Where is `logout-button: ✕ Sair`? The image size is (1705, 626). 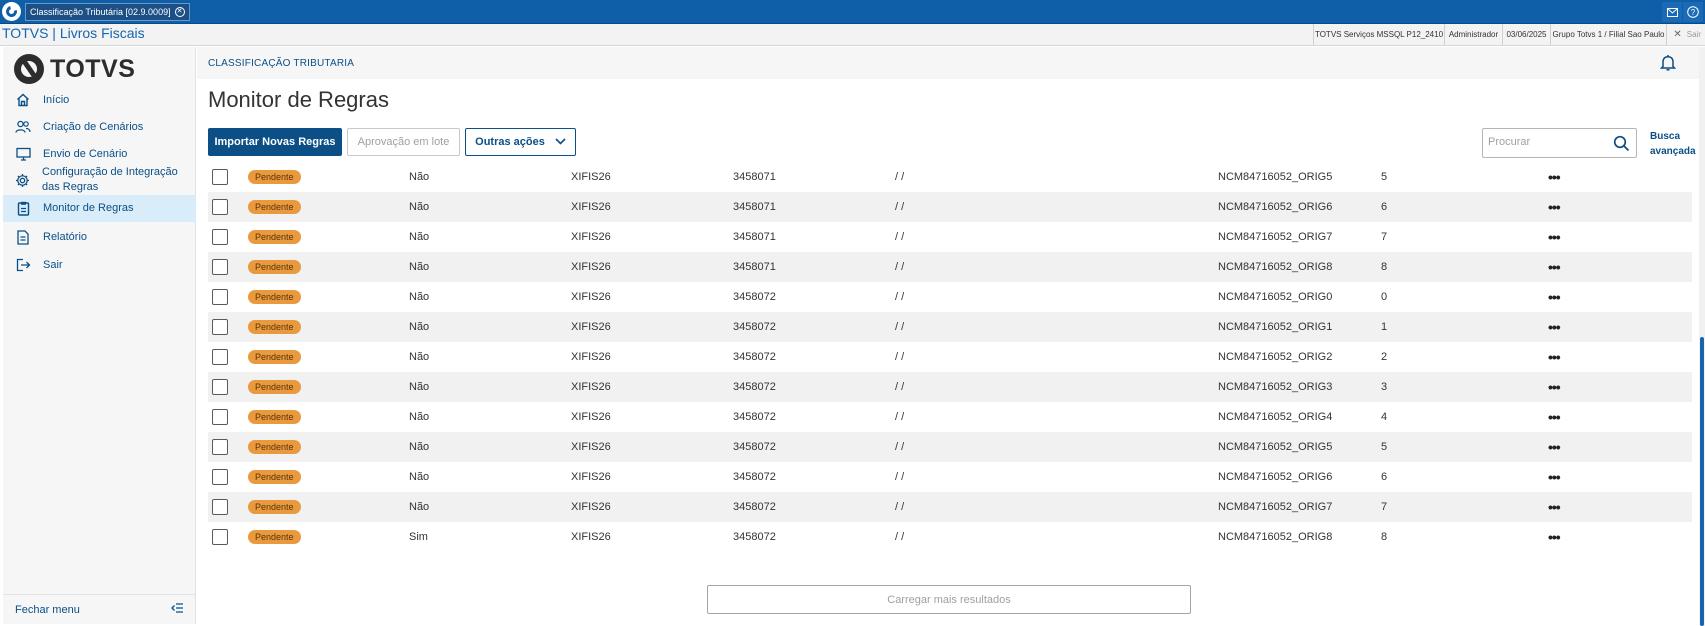
logout-button: ✕ Sair is located at coordinates (1683, 34).